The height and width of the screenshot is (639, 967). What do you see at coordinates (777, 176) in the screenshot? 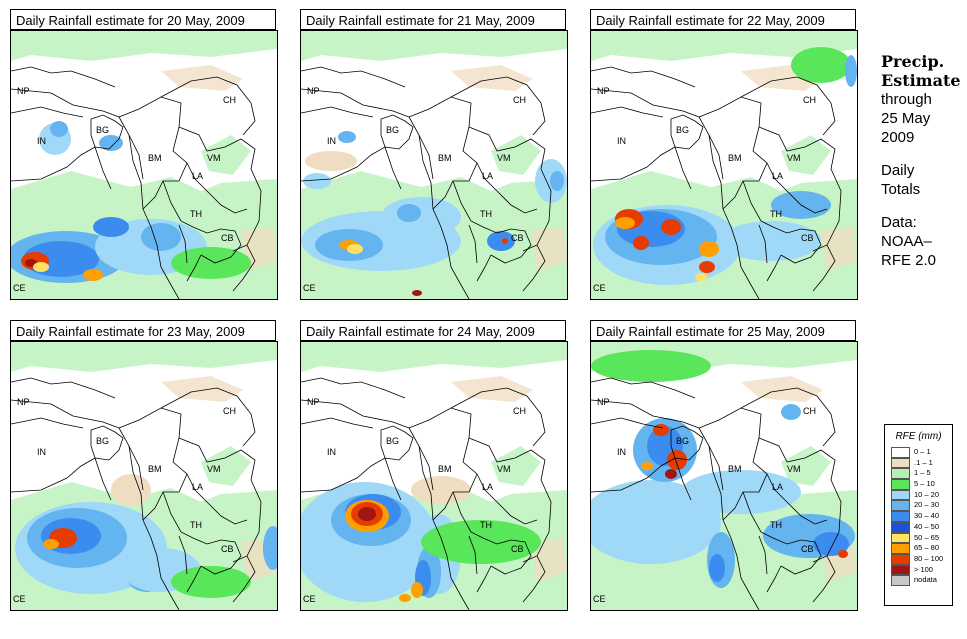
I see `country-label-la: LA` at bounding box center [777, 176].